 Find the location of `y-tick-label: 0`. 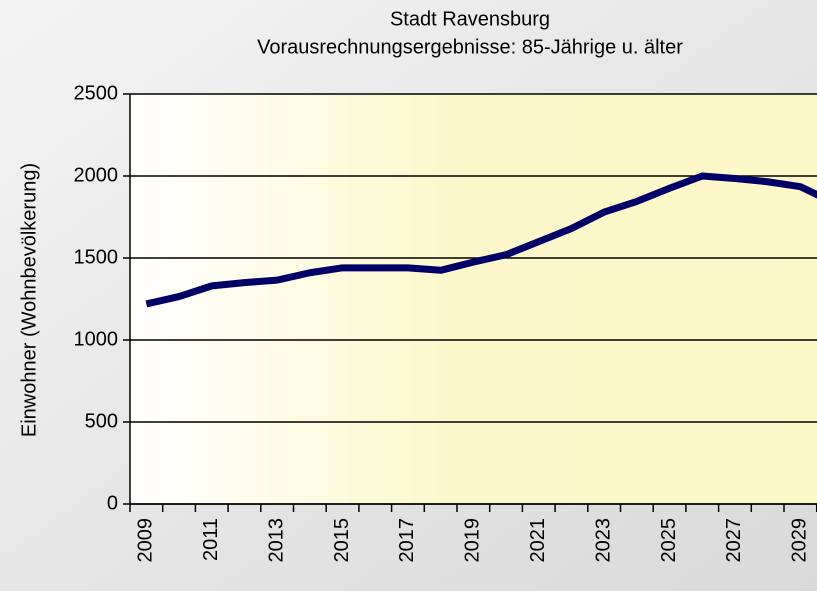

y-tick-label: 0 is located at coordinates (112, 503).